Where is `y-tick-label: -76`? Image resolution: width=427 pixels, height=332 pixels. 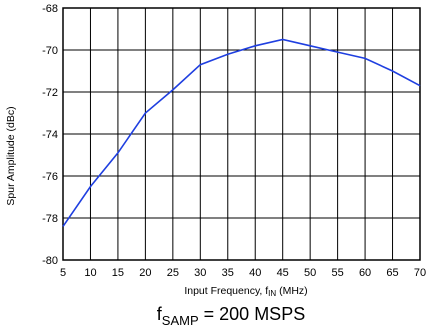 y-tick-label: -76 is located at coordinates (50, 177).